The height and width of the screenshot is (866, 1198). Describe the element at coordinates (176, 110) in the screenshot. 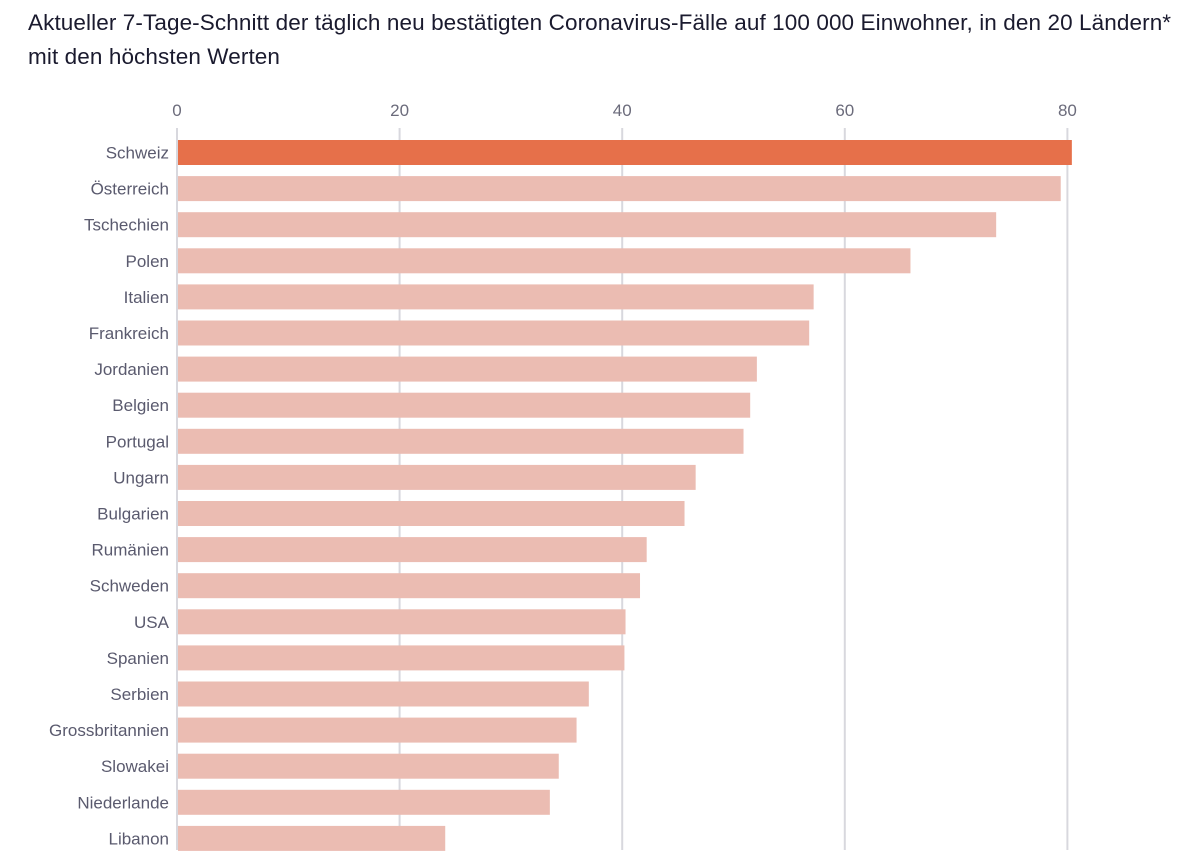

I see `x-tick-label: 0` at that location.